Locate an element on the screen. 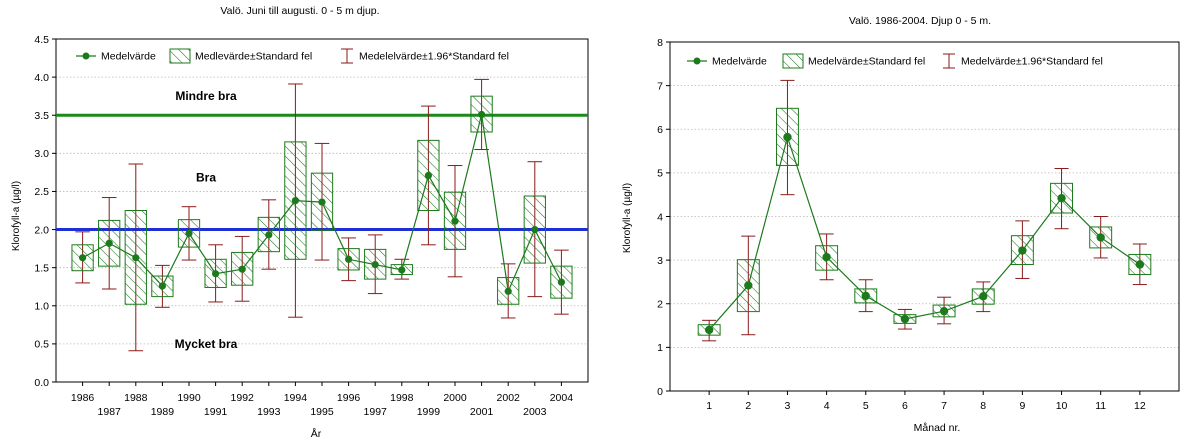 Image resolution: width=1185 pixels, height=443 pixels. legend-mean-label-right: Medelvärde is located at coordinates (739, 62).